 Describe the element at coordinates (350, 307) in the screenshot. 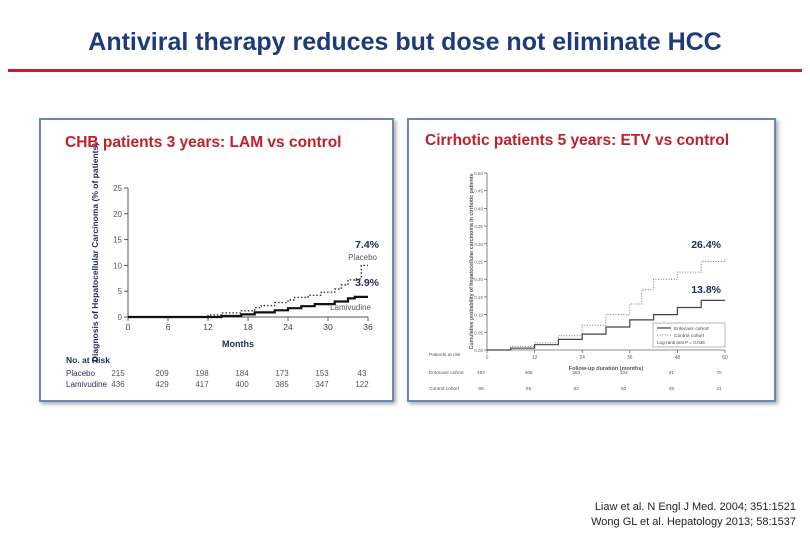

I see `lamivudine-series-label: Lamivudine` at that location.